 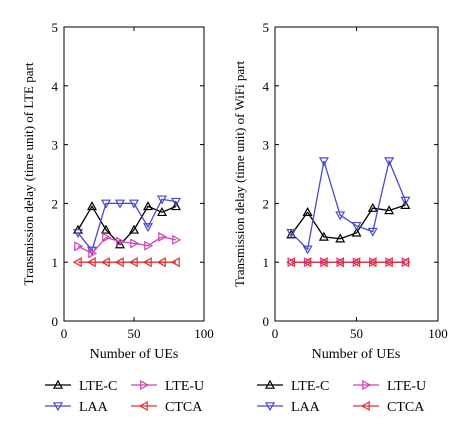 What do you see at coordinates (270, 407) in the screenshot?
I see `legend-marker-laa` at bounding box center [270, 407].